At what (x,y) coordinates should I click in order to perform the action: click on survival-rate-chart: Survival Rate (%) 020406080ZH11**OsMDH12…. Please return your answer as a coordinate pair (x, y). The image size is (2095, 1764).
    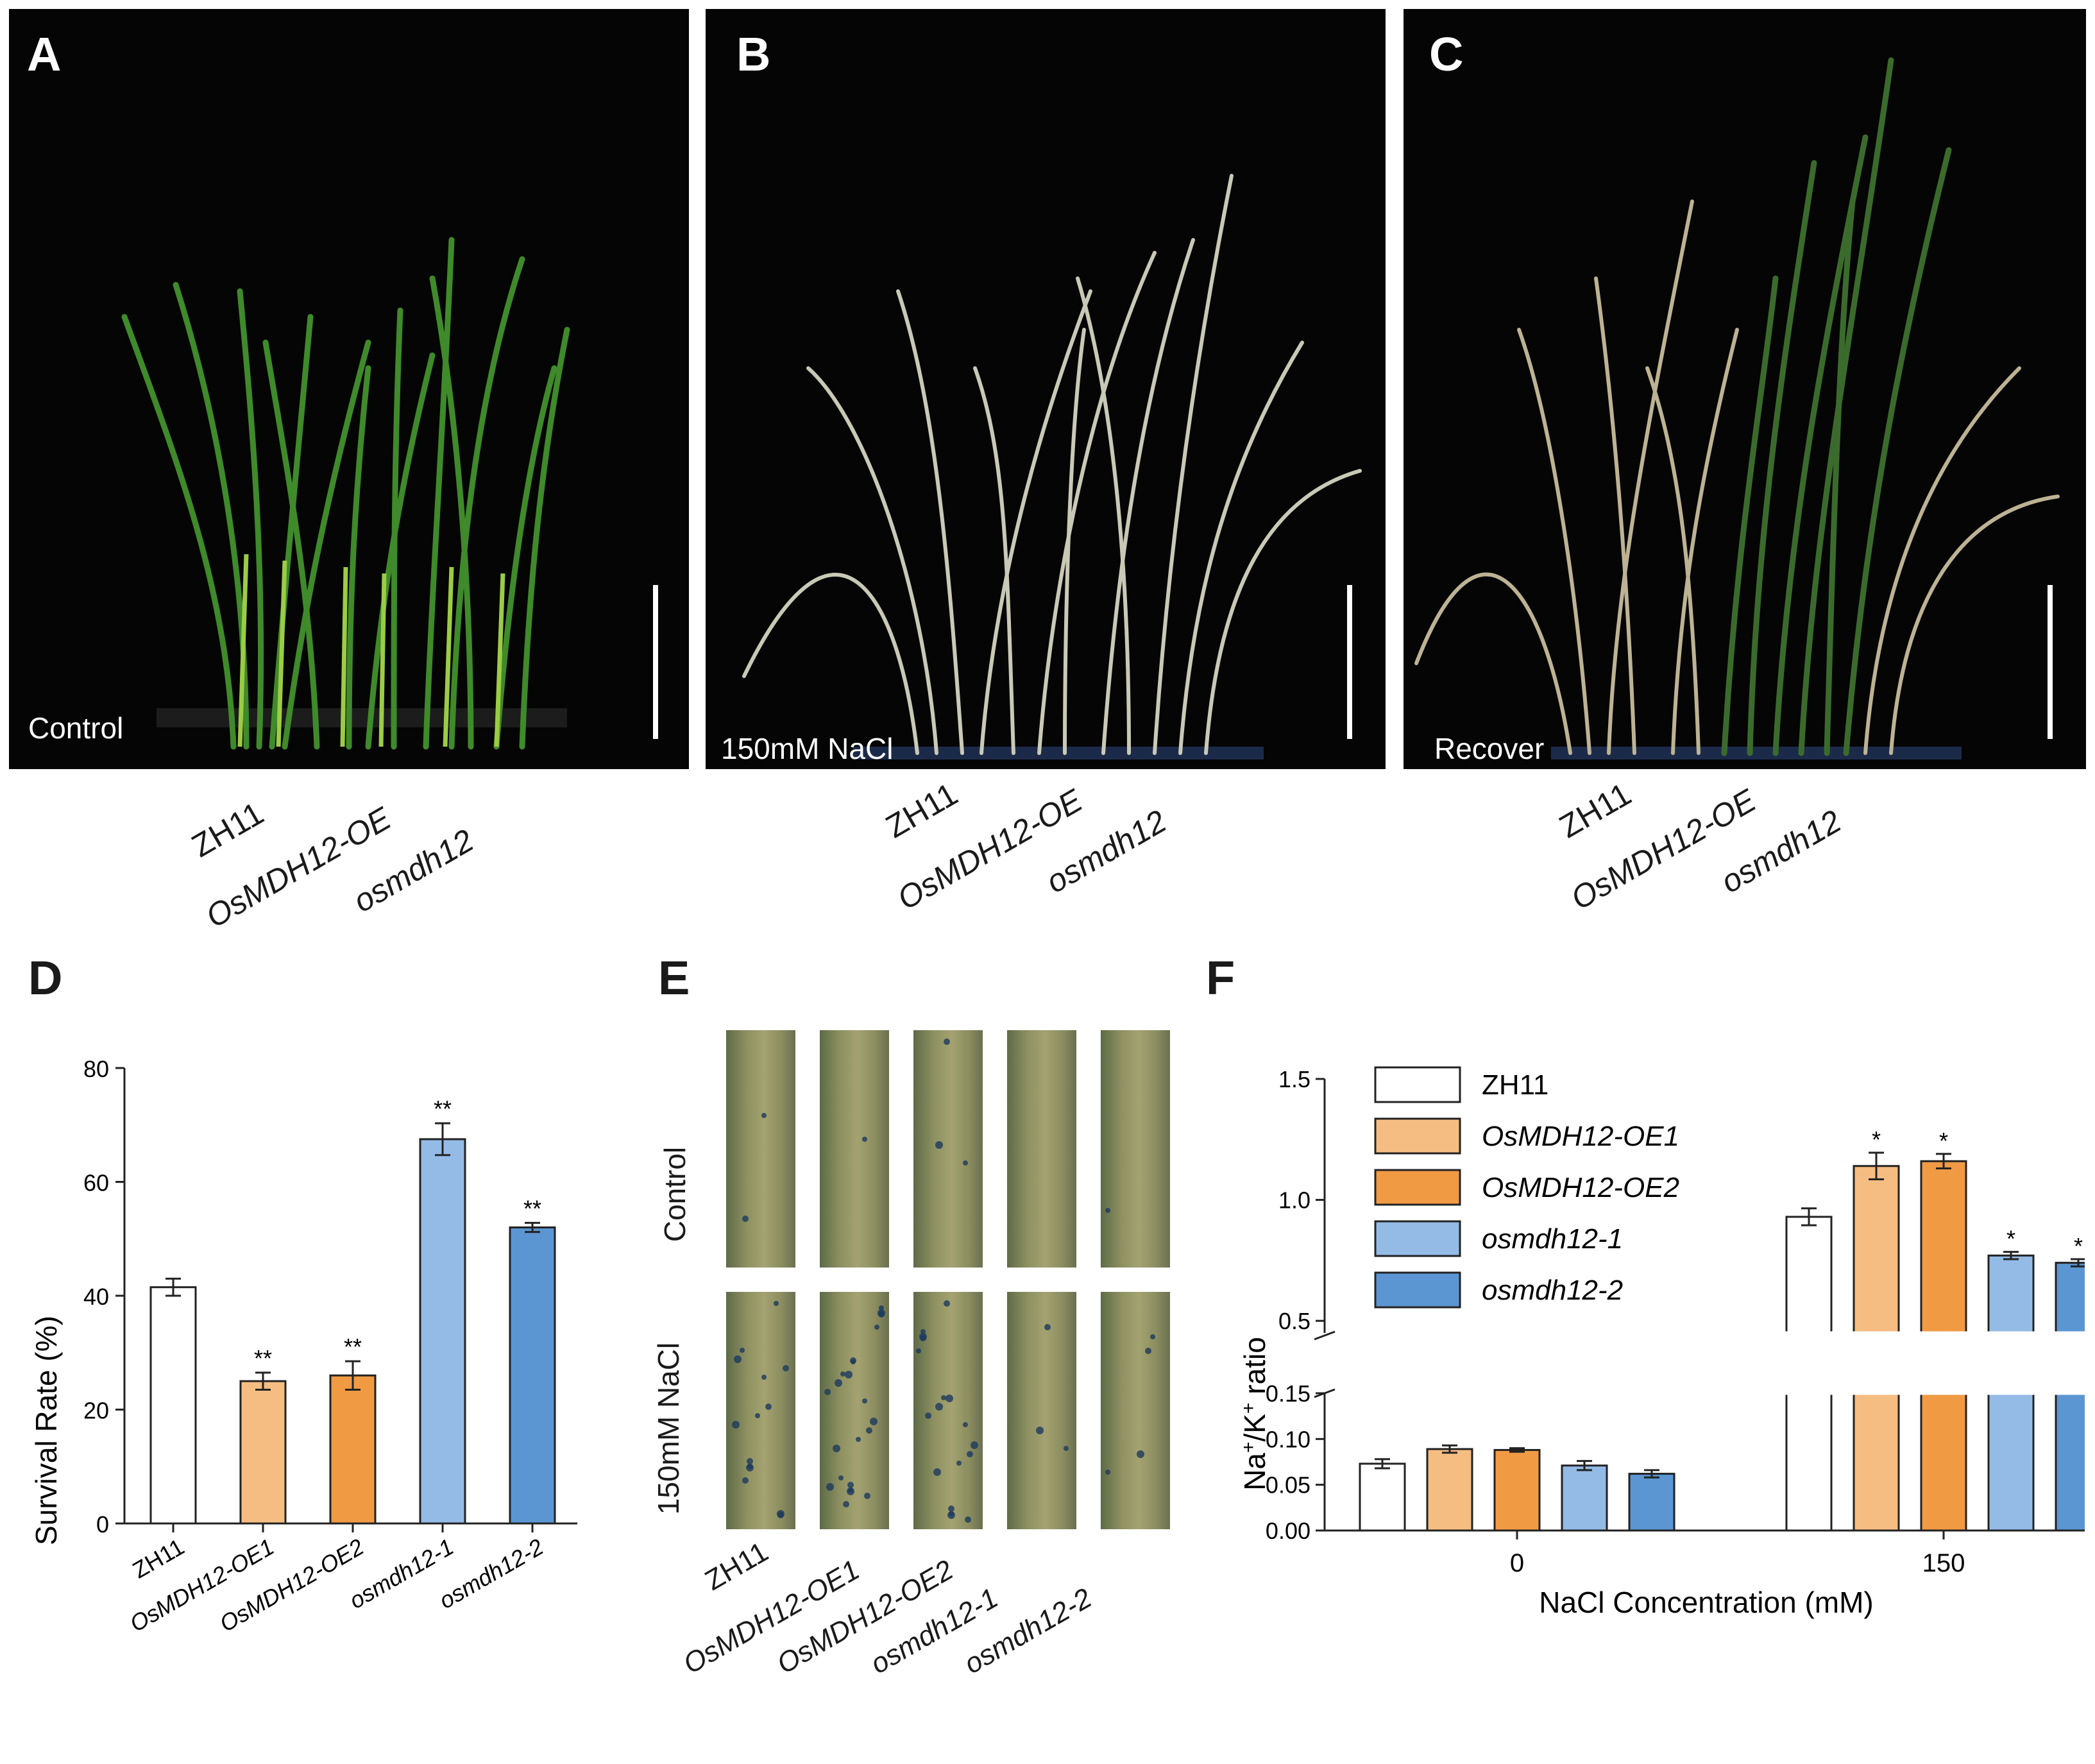
    Looking at the image, I should click on (303, 1346).